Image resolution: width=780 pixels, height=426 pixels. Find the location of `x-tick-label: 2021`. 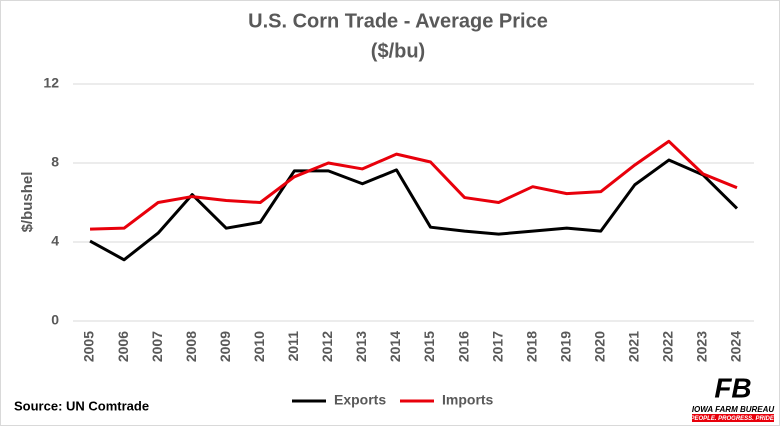

x-tick-label: 2021 is located at coordinates (634, 346).